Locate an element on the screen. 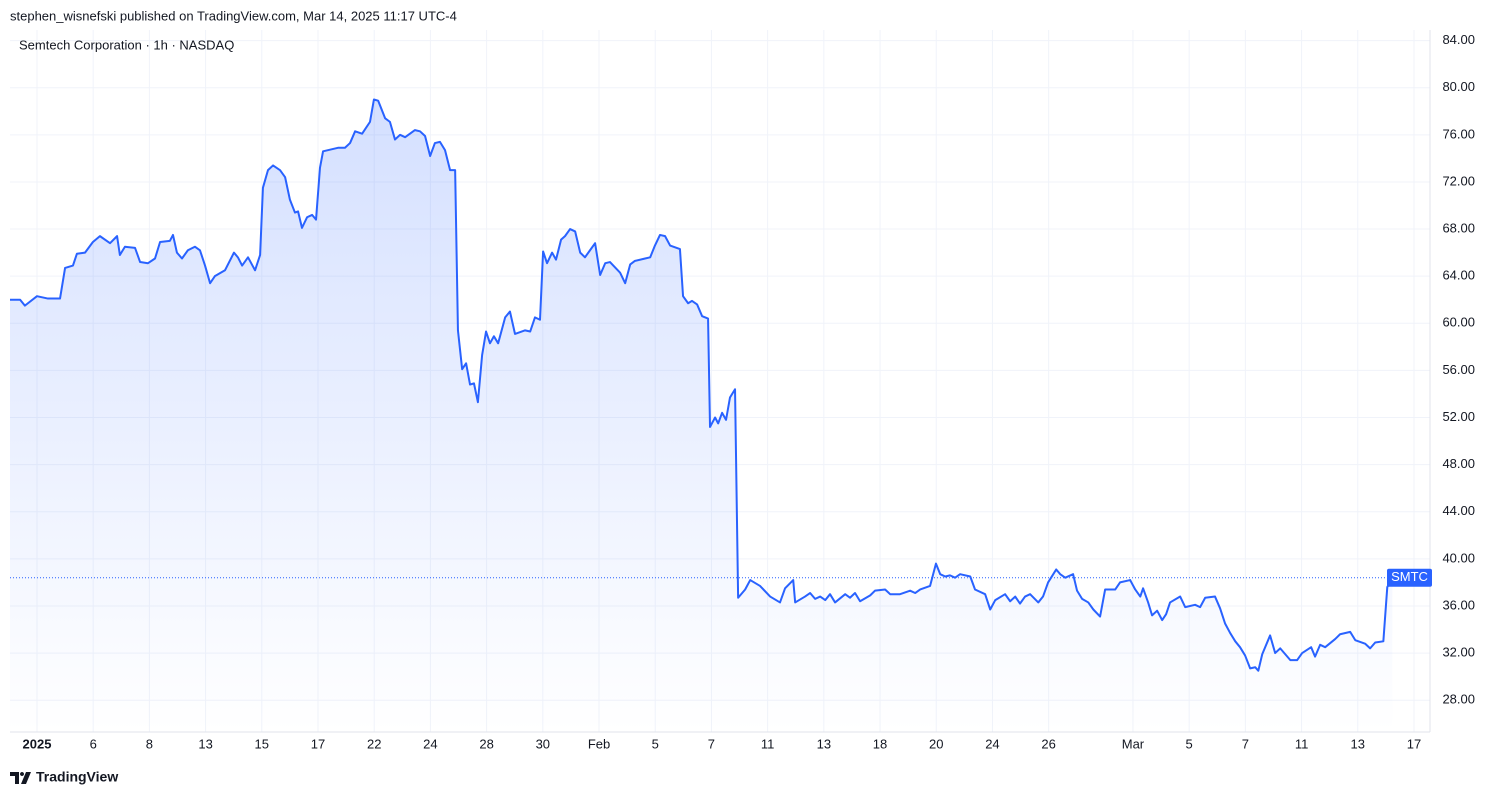 Image resolution: width=1500 pixels, height=797 pixels. x-tick-label: 30 is located at coordinates (543, 743).